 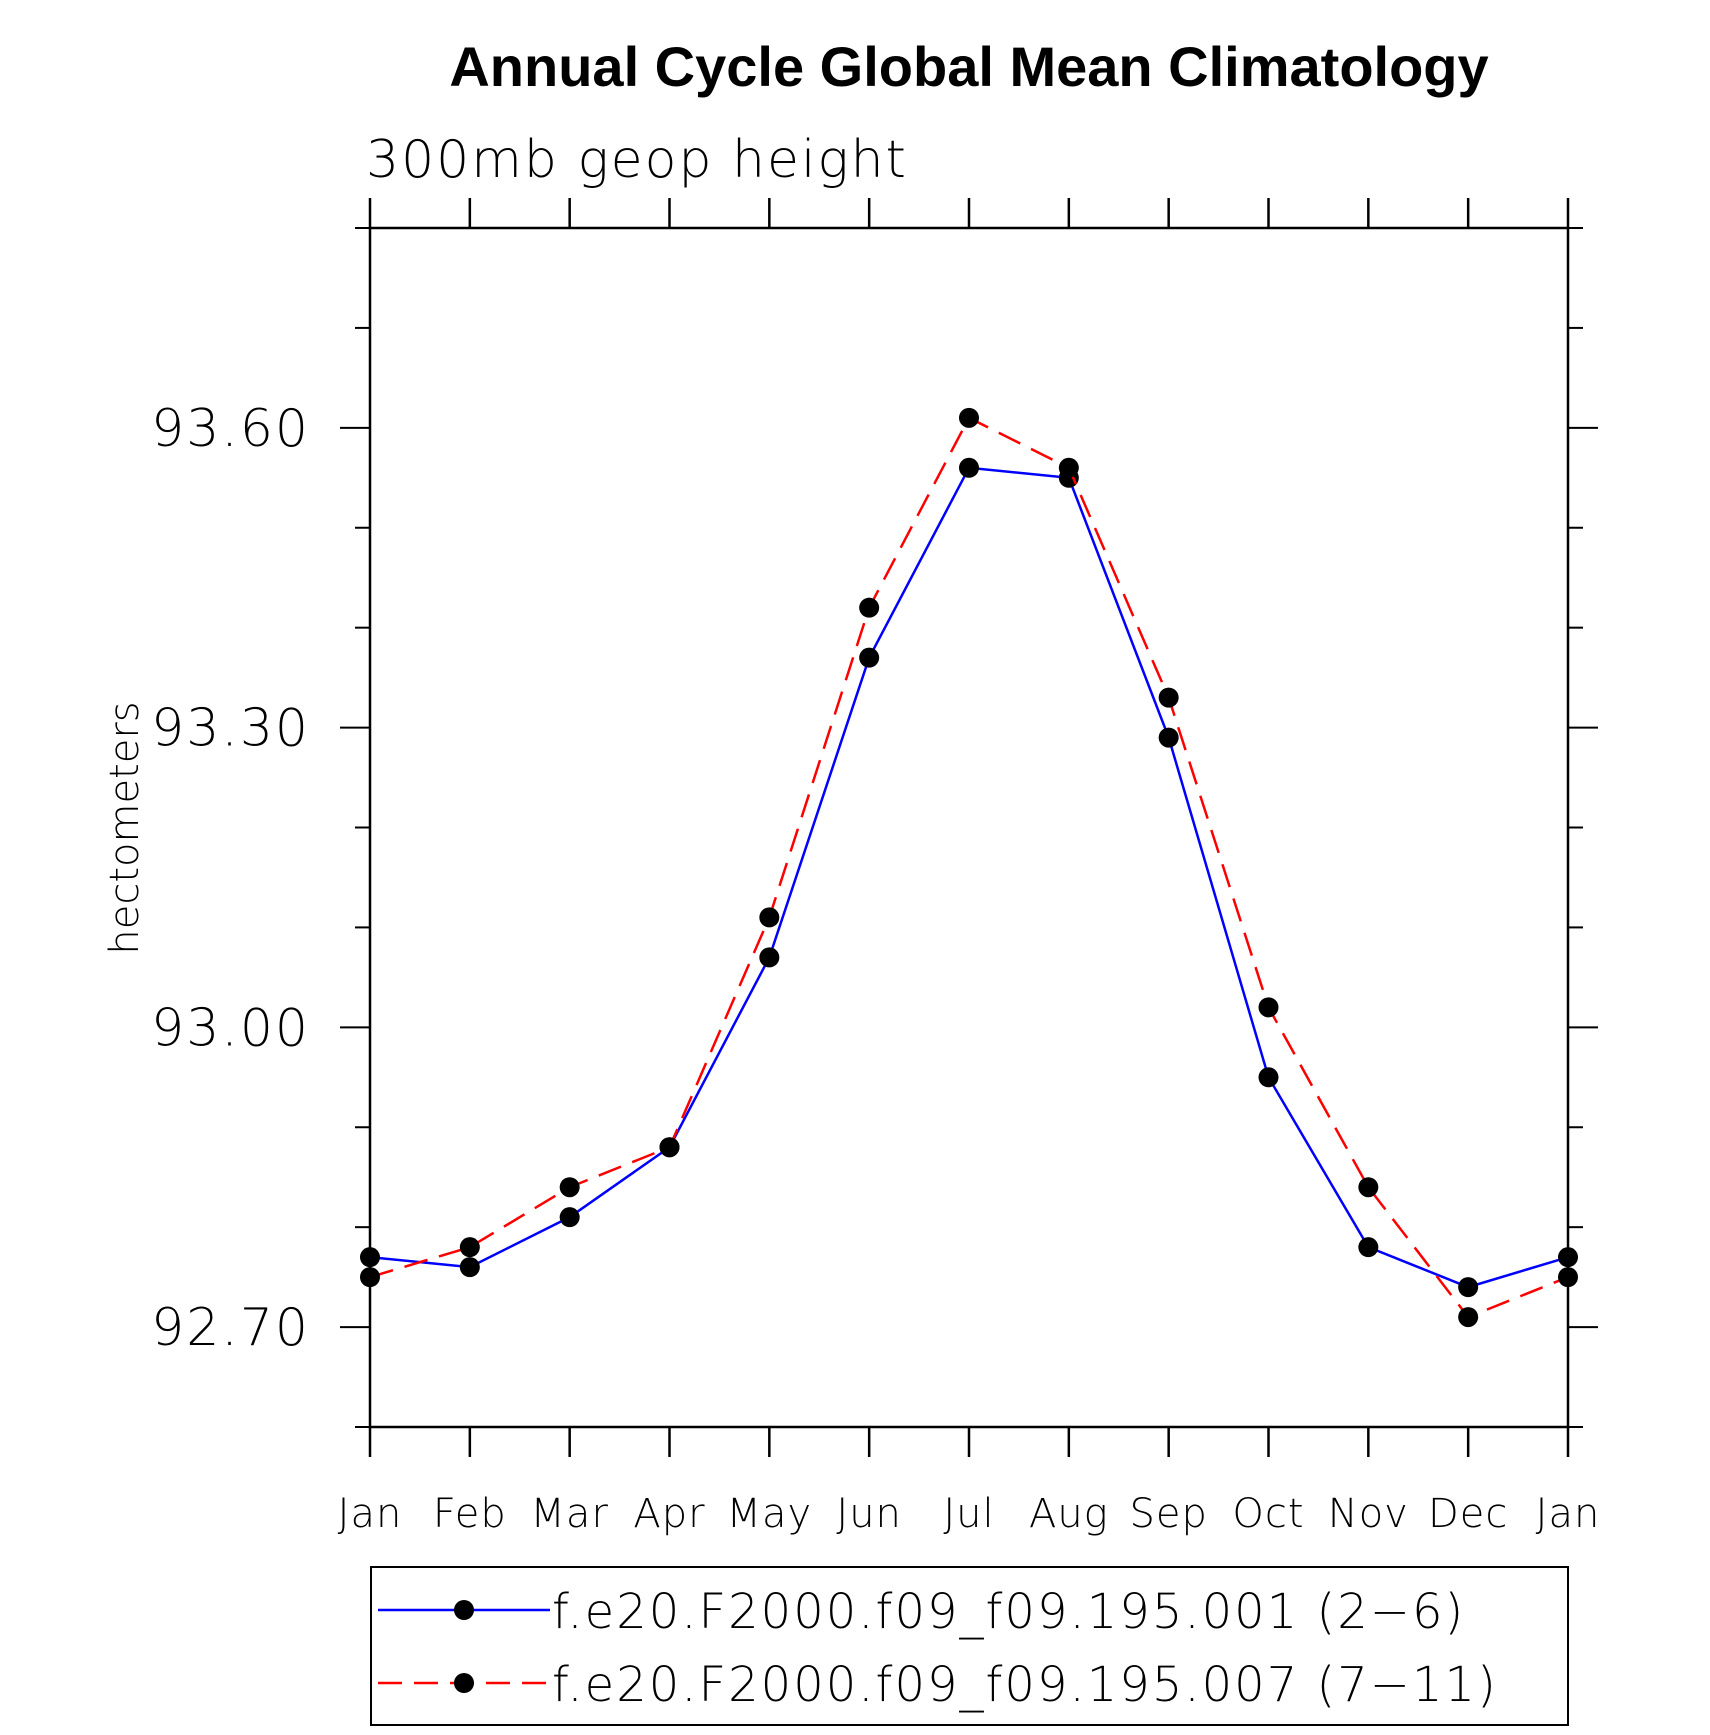 I want to click on x-tick-label: Sep, so click(x=1168, y=1514).